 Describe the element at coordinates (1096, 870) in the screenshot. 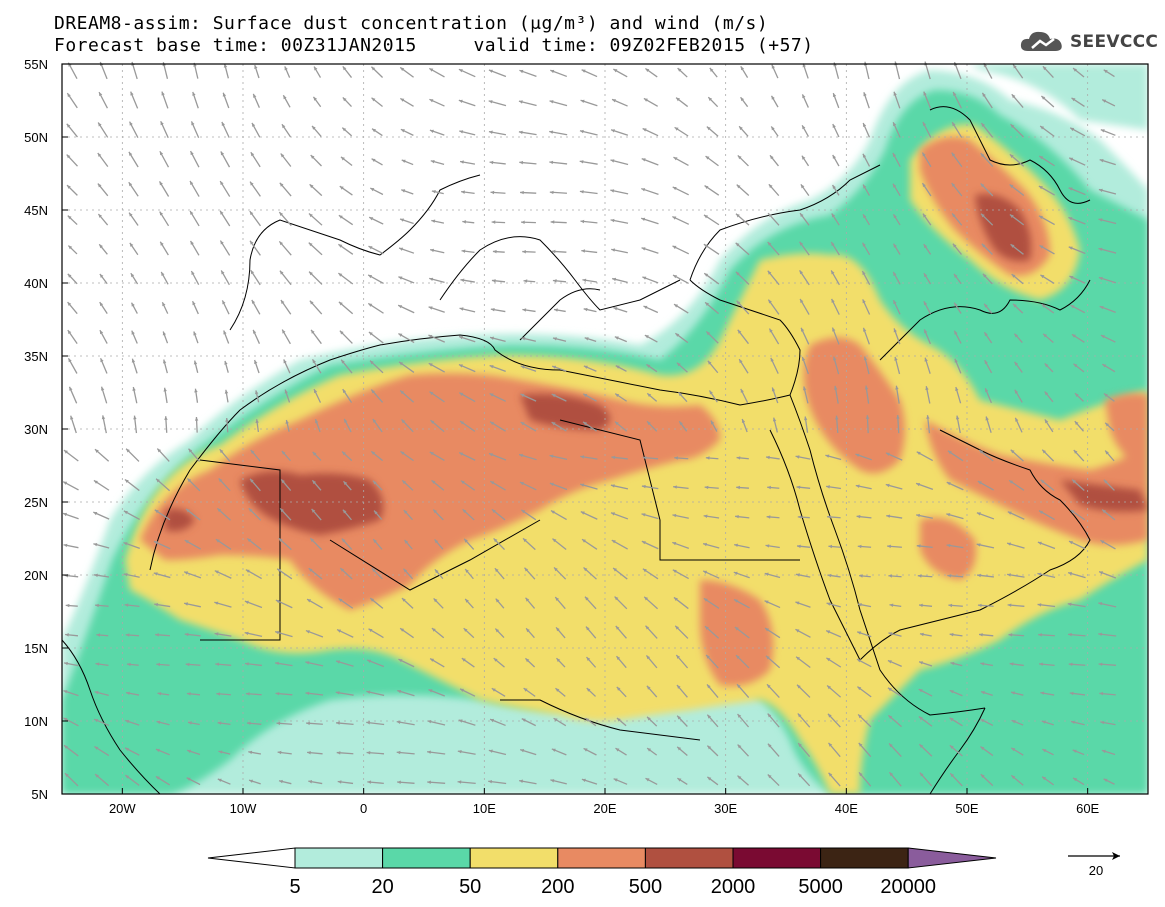

I see `wind-scale-value: 20` at that location.